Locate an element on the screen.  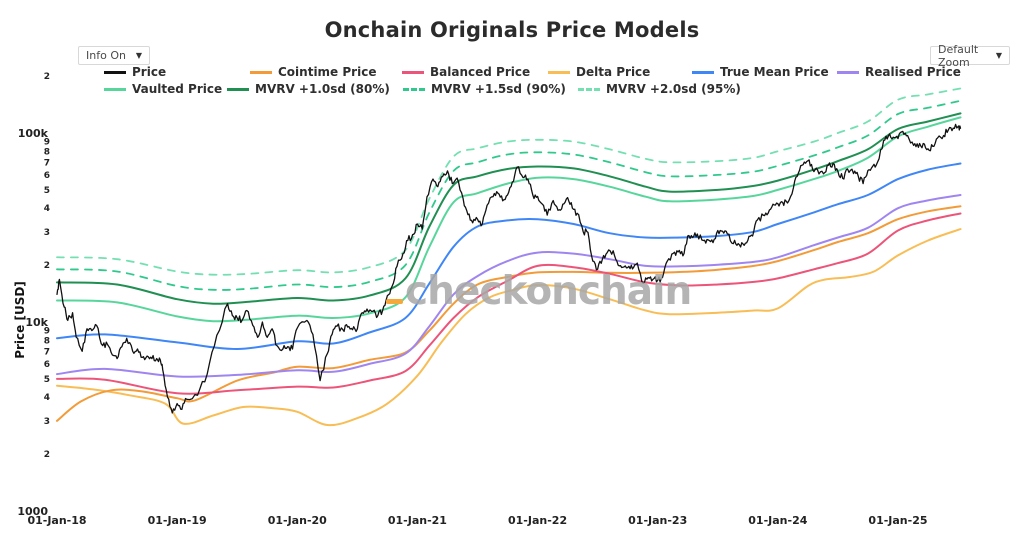
legend-item-true-mean-price: True Mean Price is located at coordinates (760, 72).